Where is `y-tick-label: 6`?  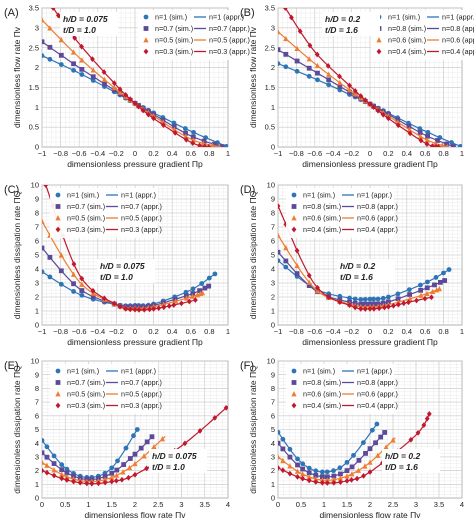
y-tick-label: 6 is located at coordinates (273, 415).